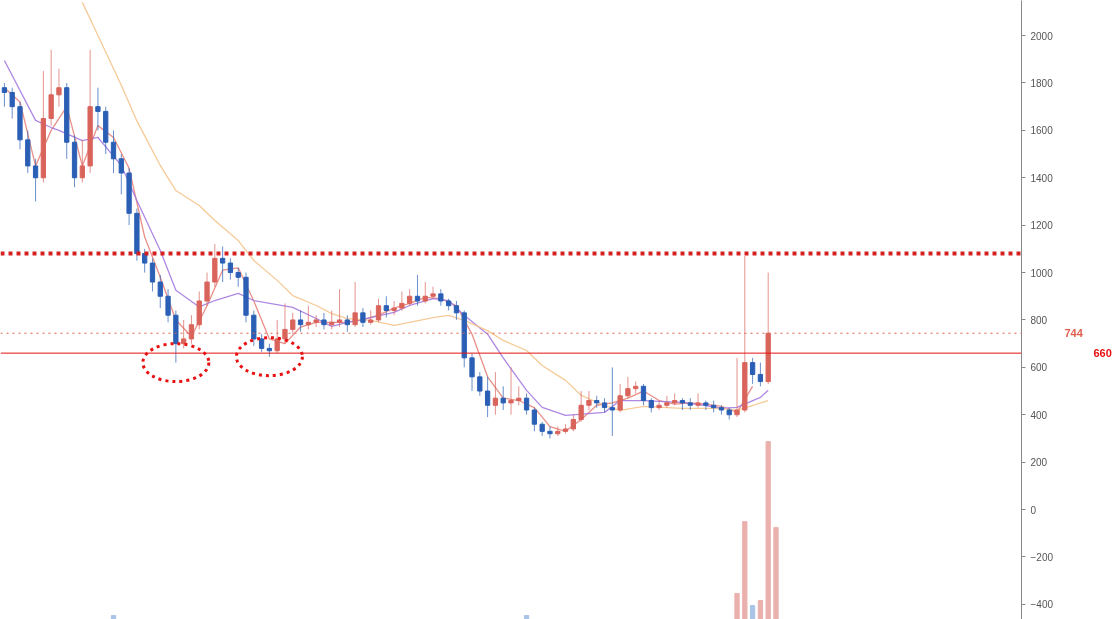 The image size is (1114, 619). Describe the element at coordinates (1042, 557) in the screenshot. I see `y-tick-label: −200` at that location.